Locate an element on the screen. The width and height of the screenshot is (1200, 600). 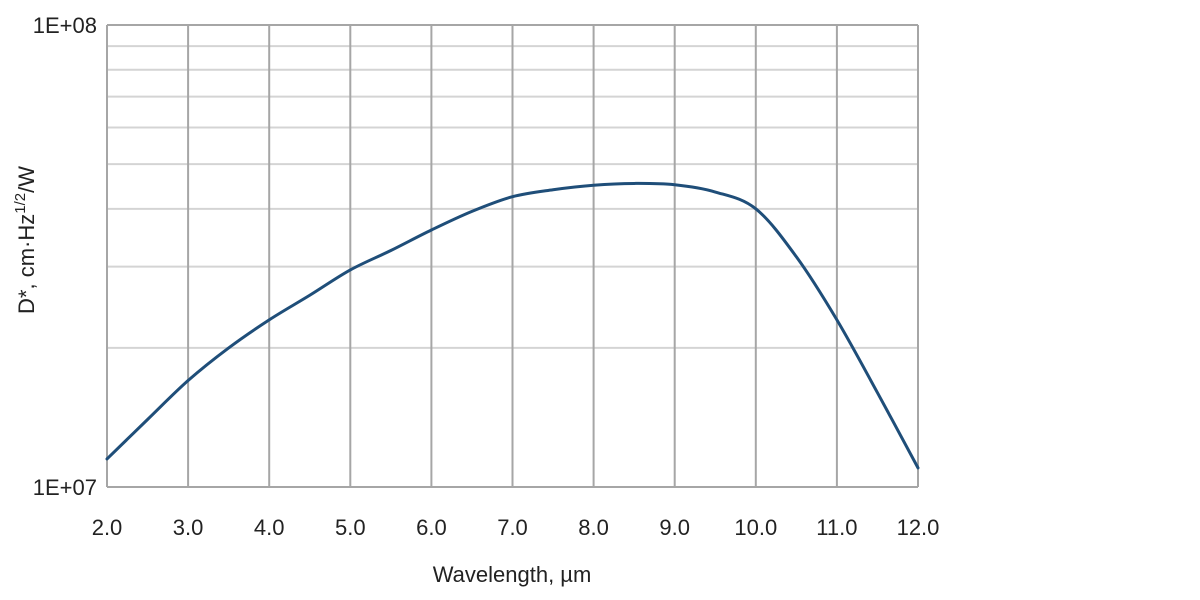
x-tick-label: 7.0 is located at coordinates (512, 527).